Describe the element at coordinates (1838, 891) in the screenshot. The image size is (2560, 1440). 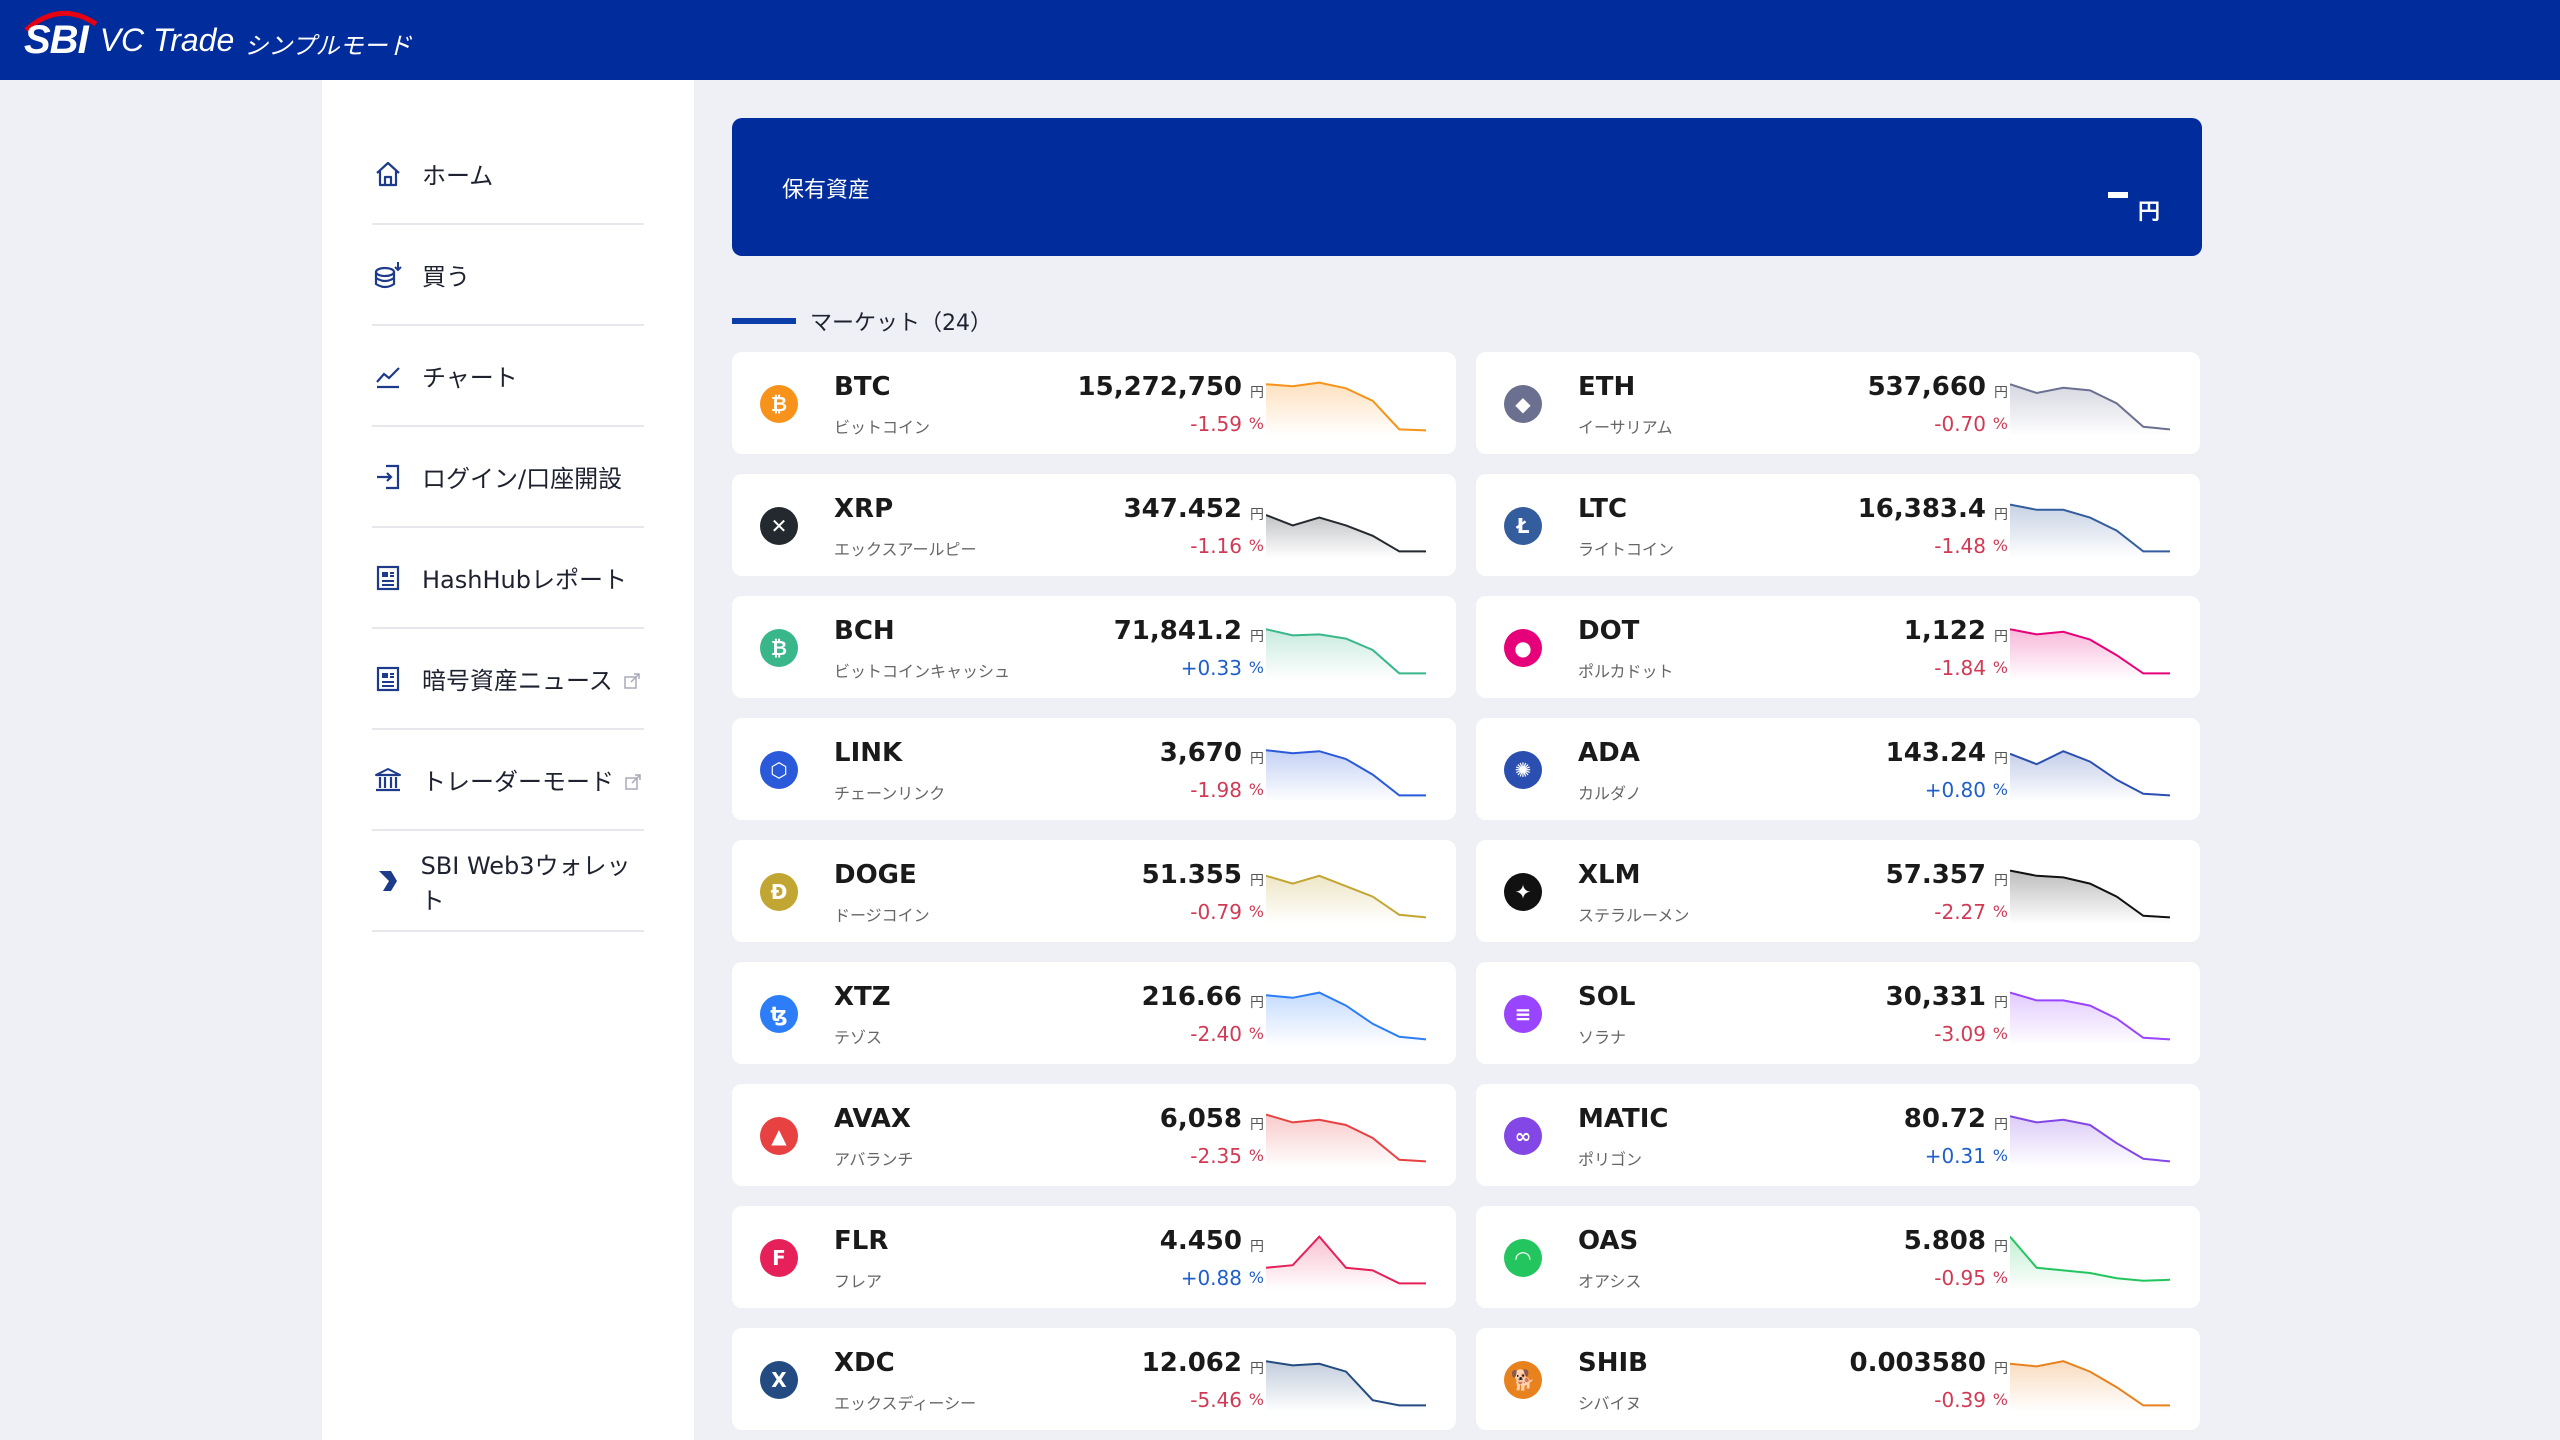
I see `market-card-xlm: ✦ XLM ステラルーメン 57.357 円 -2.27%` at that location.